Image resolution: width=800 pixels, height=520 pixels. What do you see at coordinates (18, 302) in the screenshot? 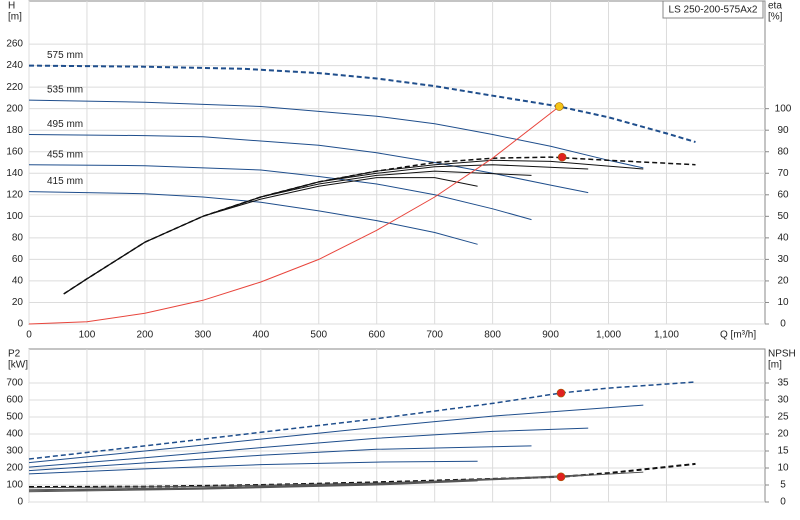
I see `y-tick-label: 20` at bounding box center [18, 302].